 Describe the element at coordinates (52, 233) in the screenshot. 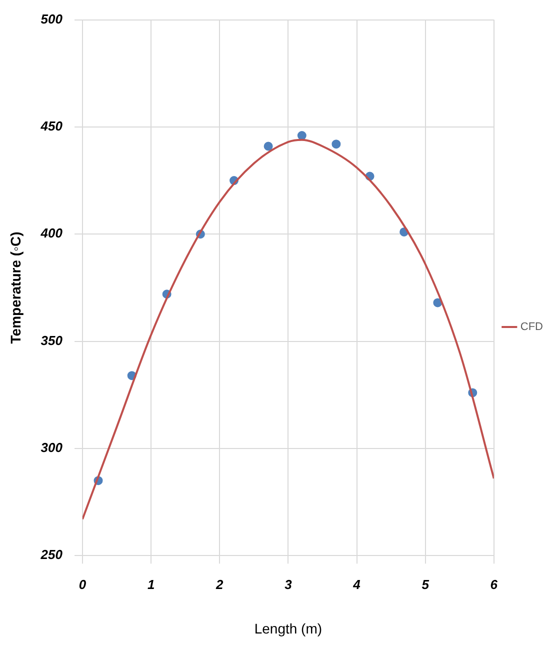

I see `y-tick-label: 400` at that location.